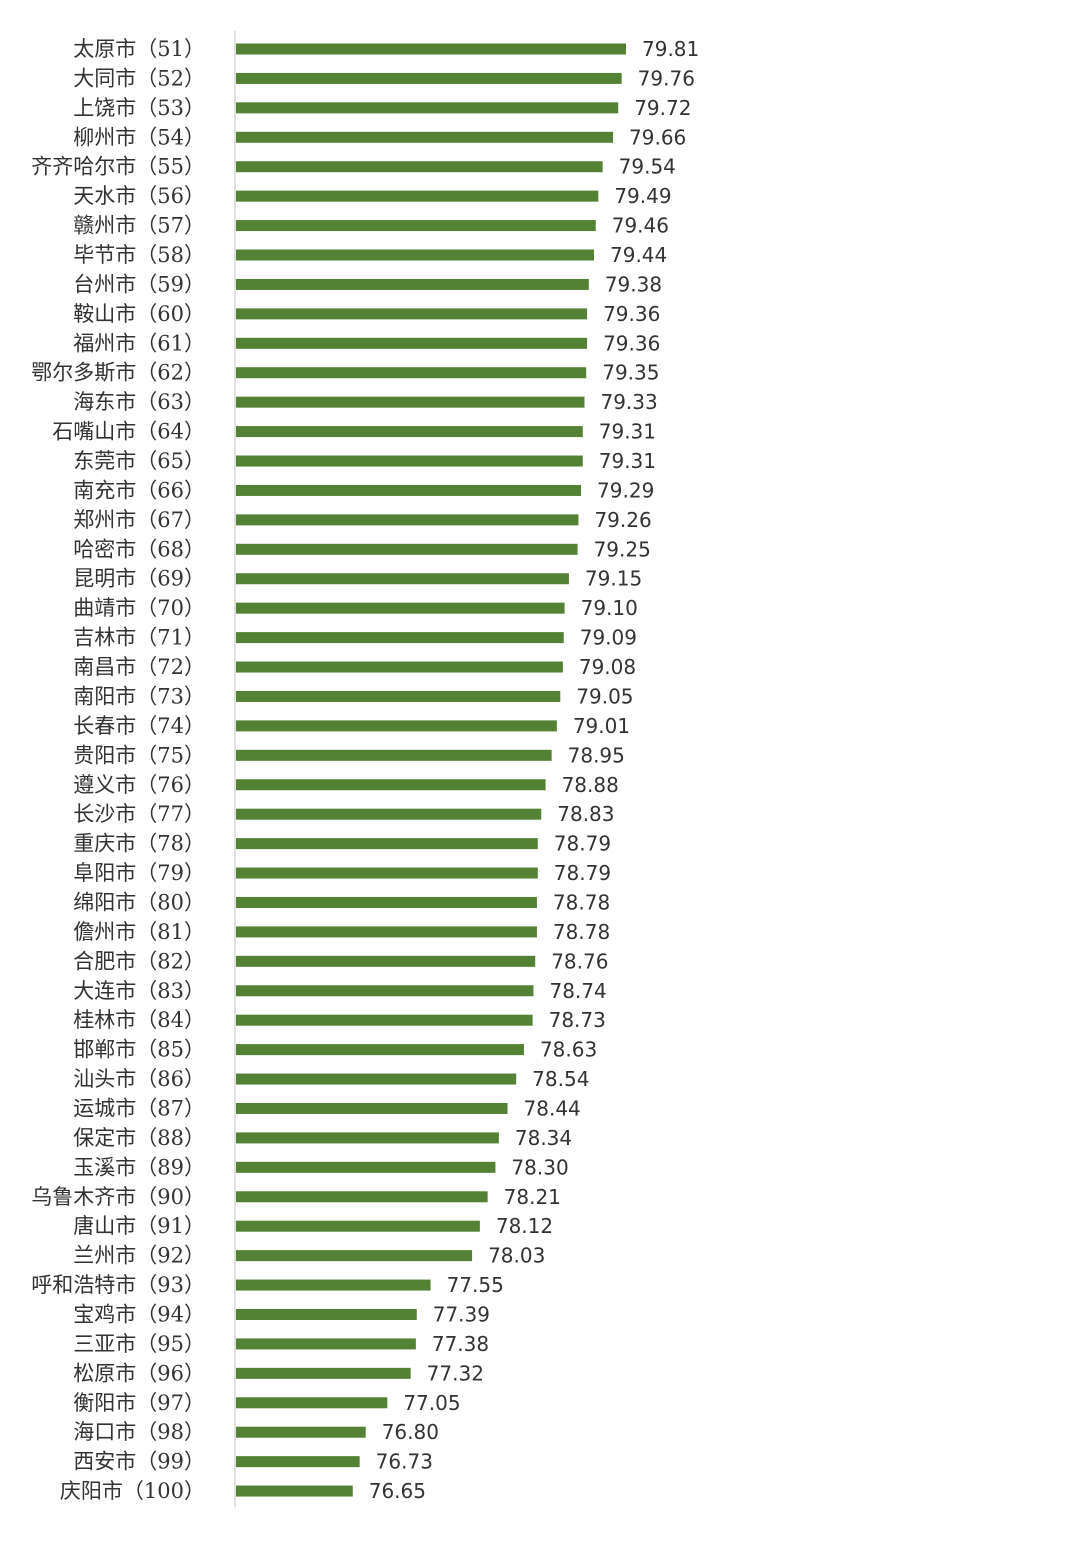 This screenshot has width=1080, height=1543. Describe the element at coordinates (139, 873) in the screenshot. I see `category-label: 阜阳市（79）` at that location.